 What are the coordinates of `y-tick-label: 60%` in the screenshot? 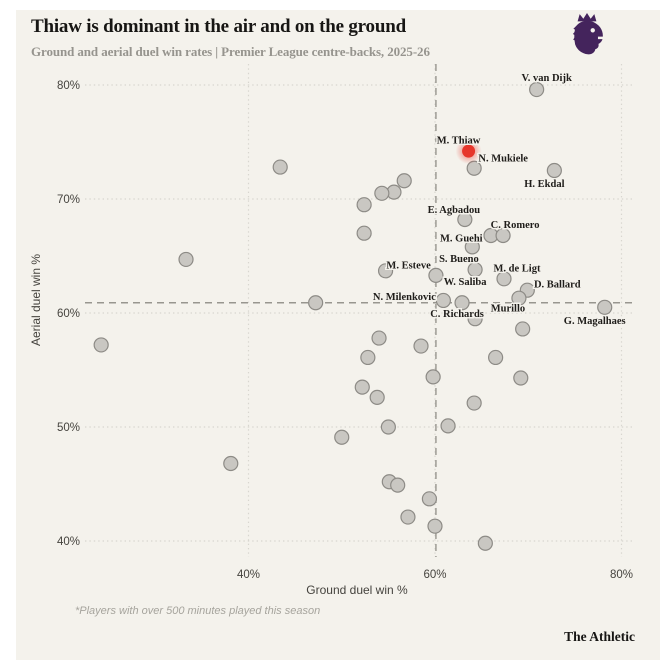 It's located at (68, 314).